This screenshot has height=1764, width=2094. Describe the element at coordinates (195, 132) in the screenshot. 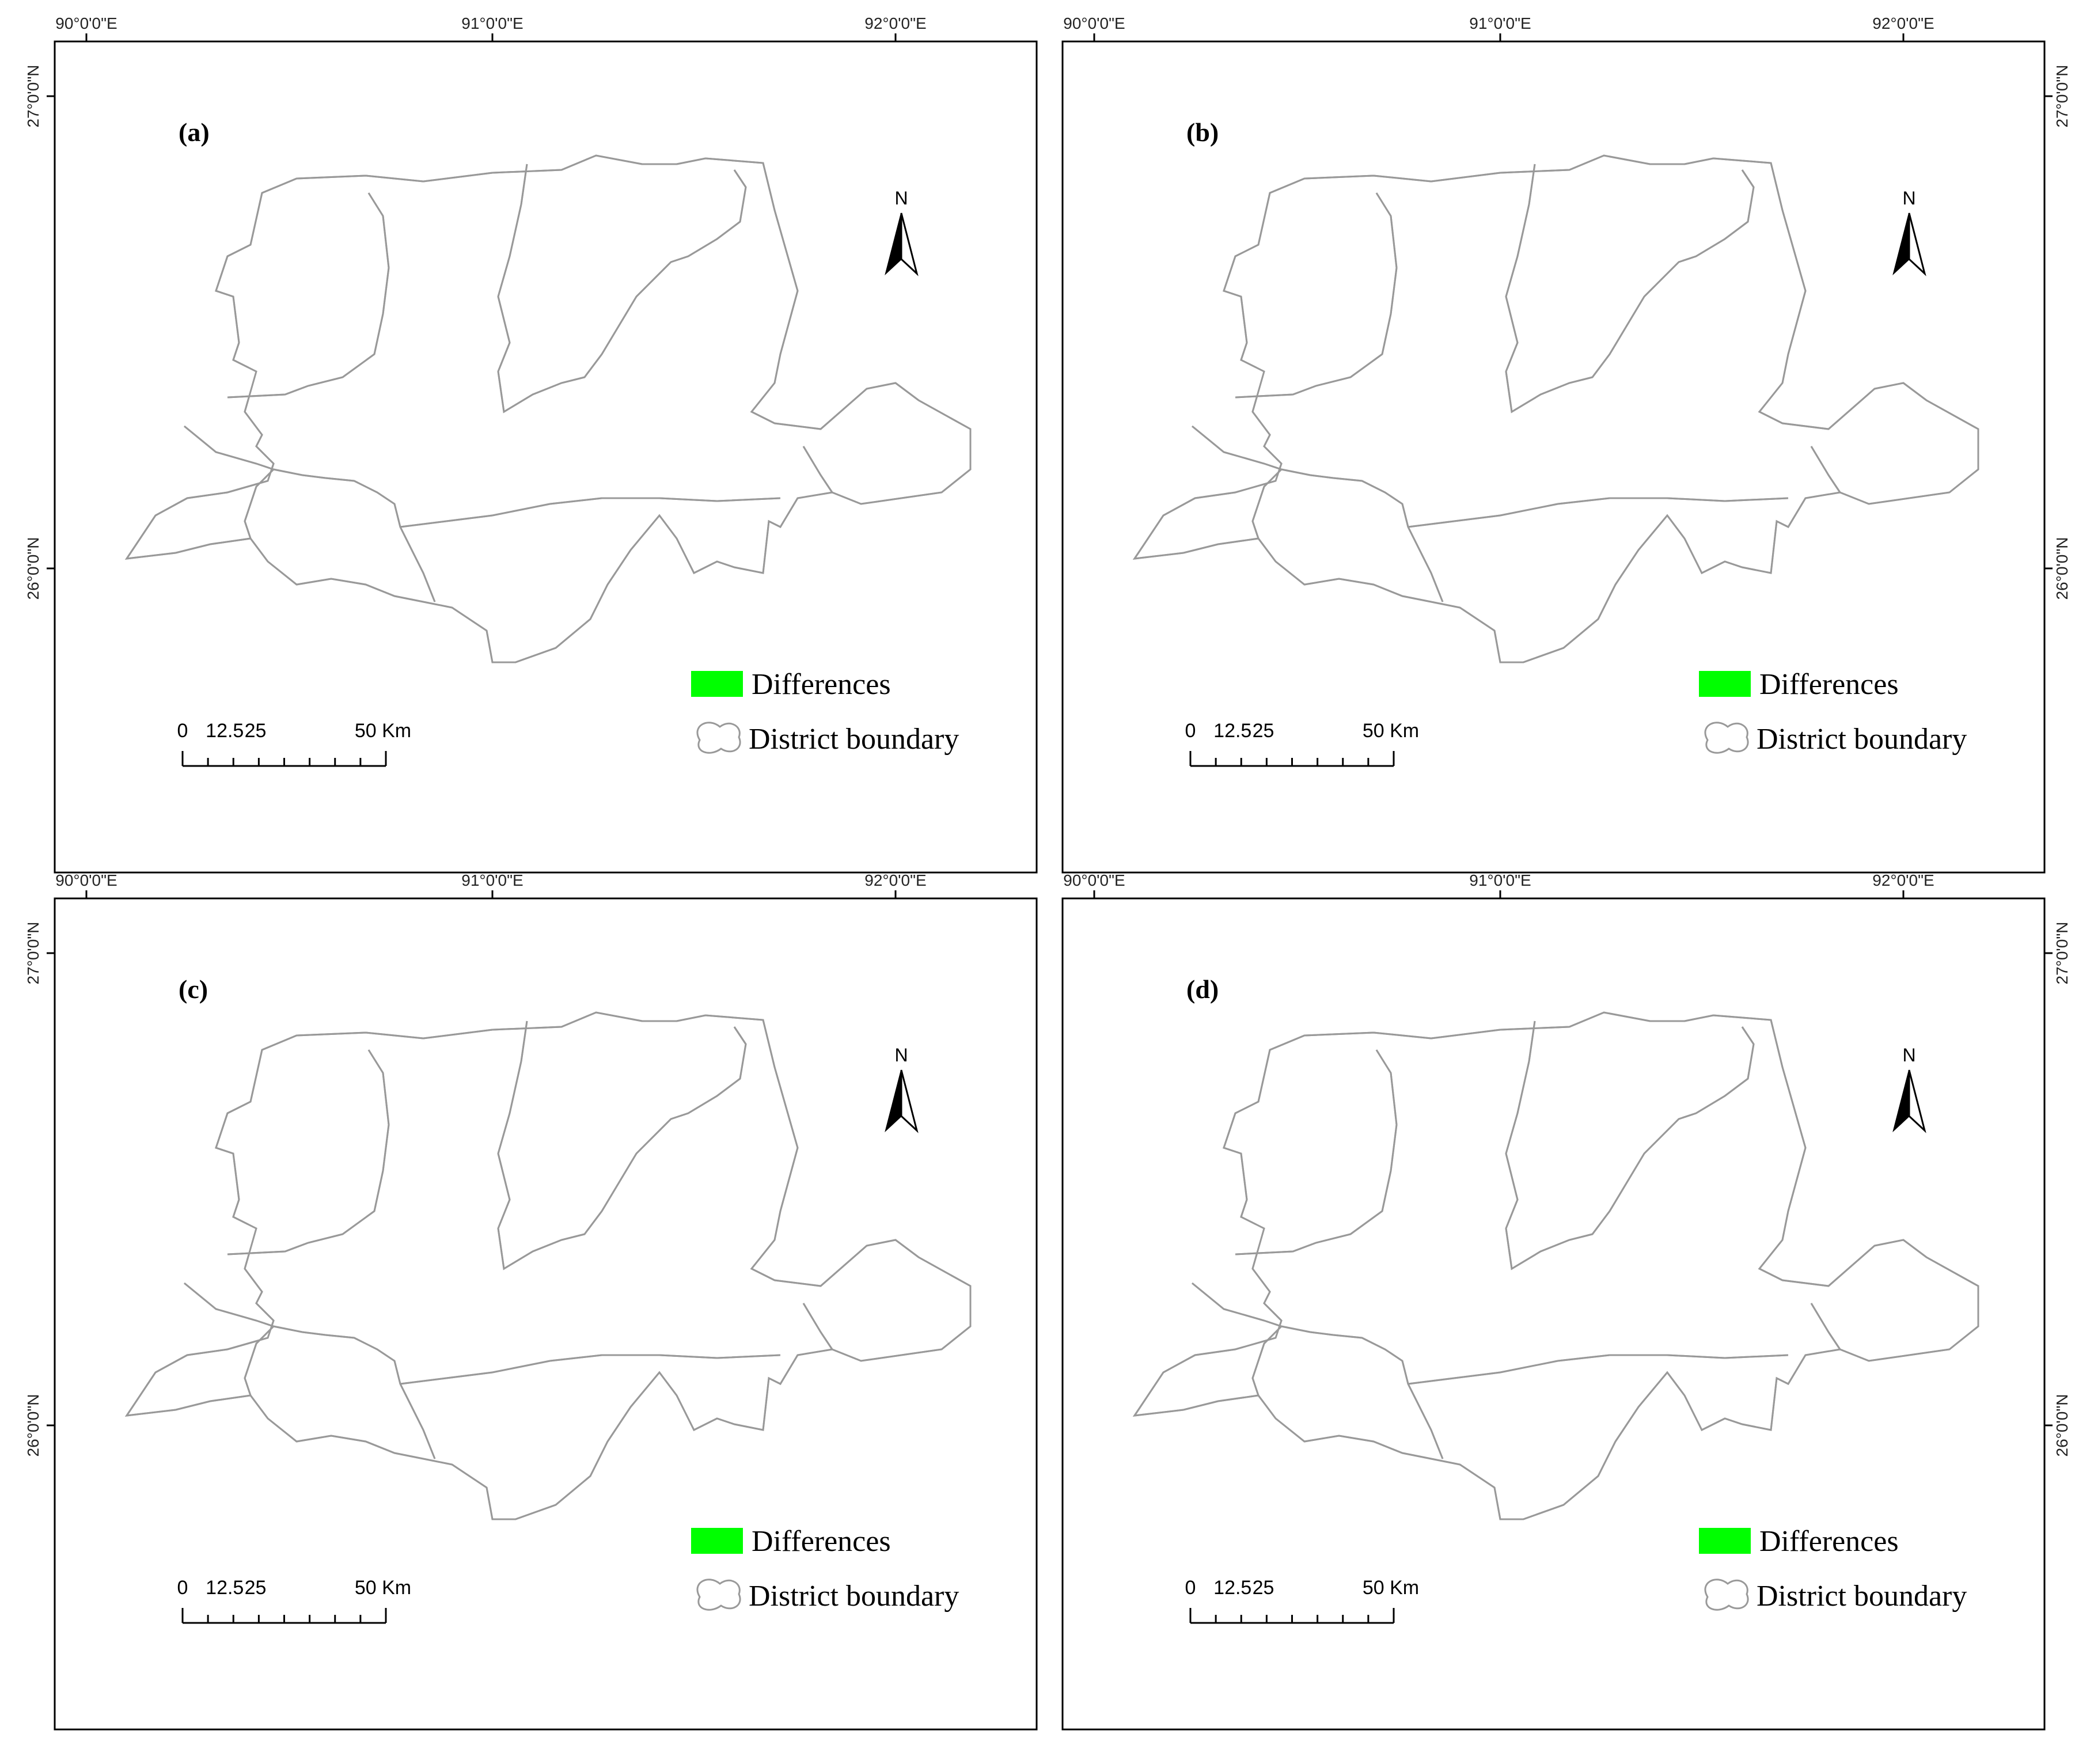

I see `panel-label: (a)` at that location.